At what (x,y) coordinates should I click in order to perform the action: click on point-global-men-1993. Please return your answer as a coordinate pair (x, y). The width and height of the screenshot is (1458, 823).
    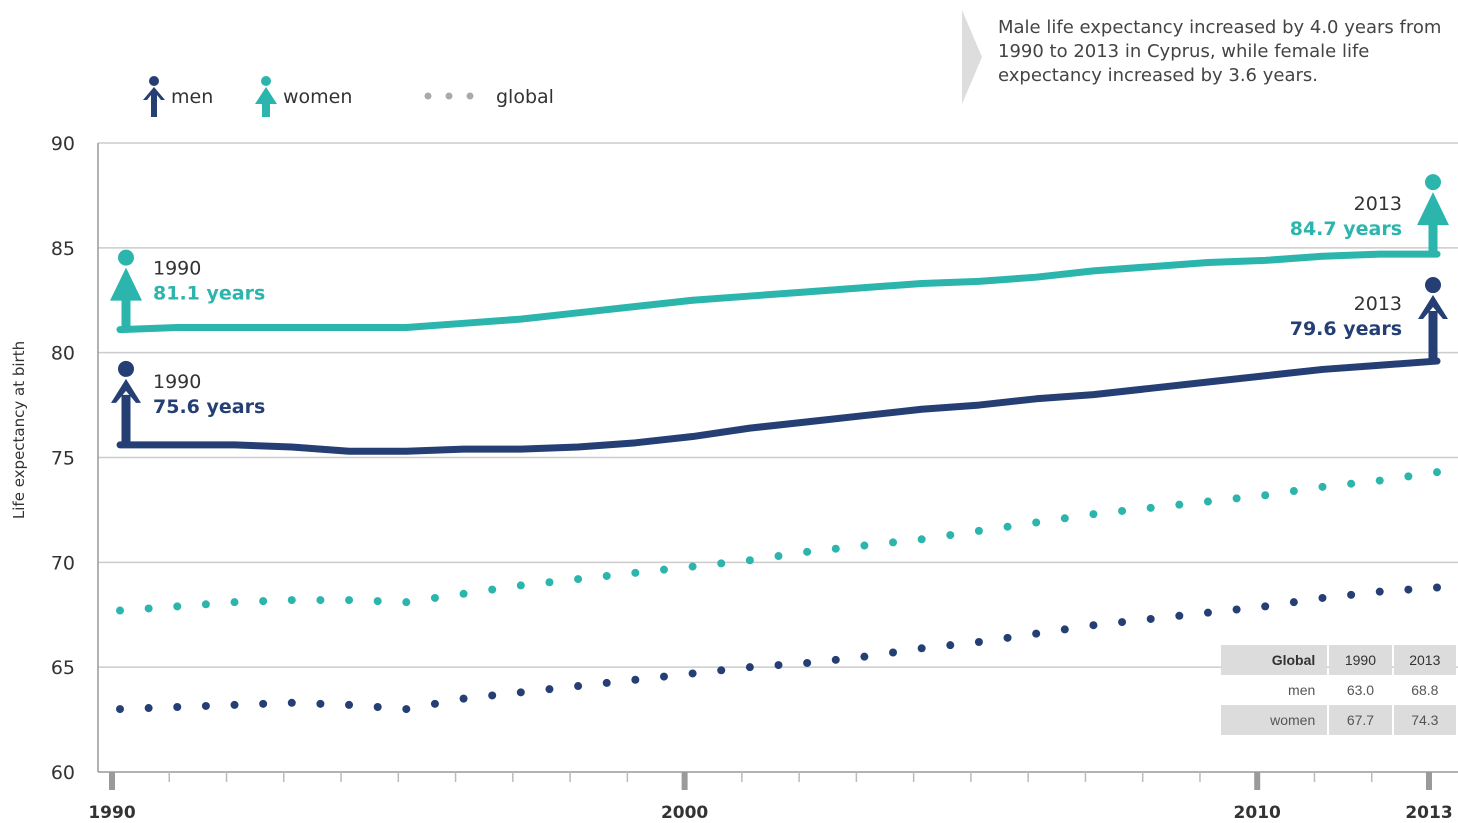
    Looking at the image, I should click on (291, 702).